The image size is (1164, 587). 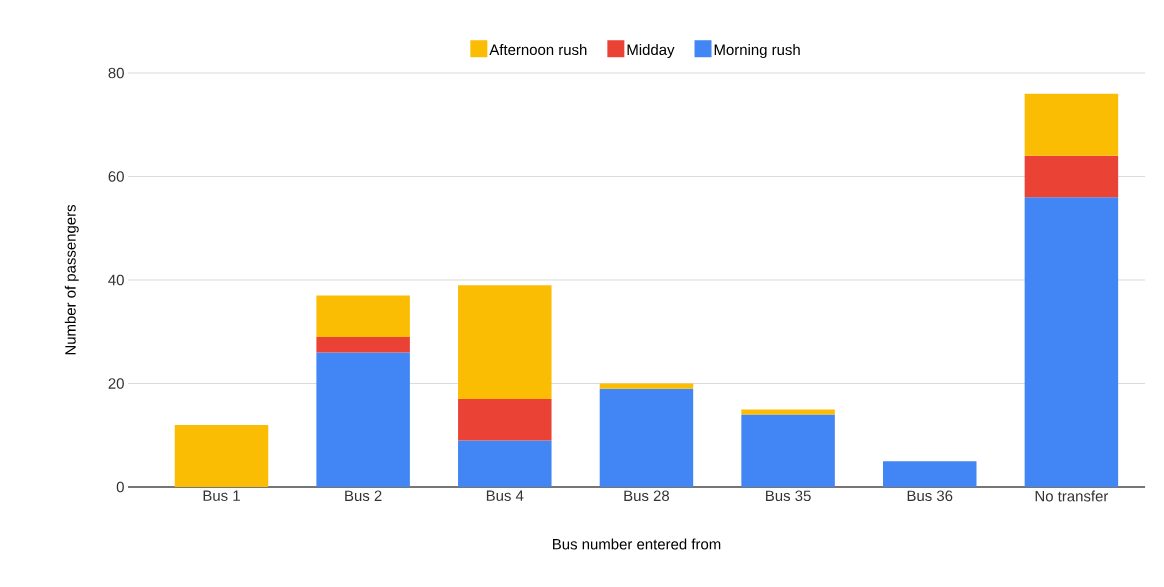 What do you see at coordinates (505, 495) in the screenshot?
I see `x-tick-label: Bus 4` at bounding box center [505, 495].